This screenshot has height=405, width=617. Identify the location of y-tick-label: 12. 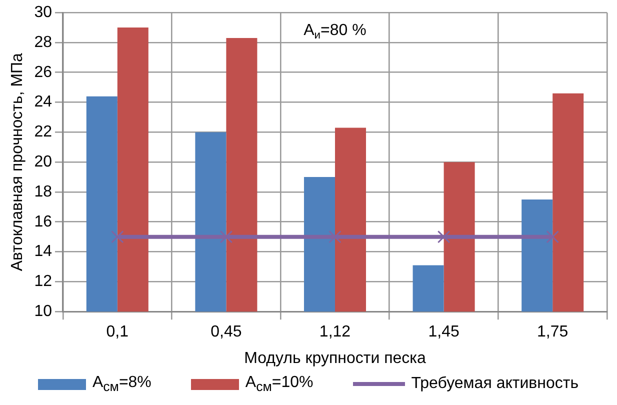
(43, 281).